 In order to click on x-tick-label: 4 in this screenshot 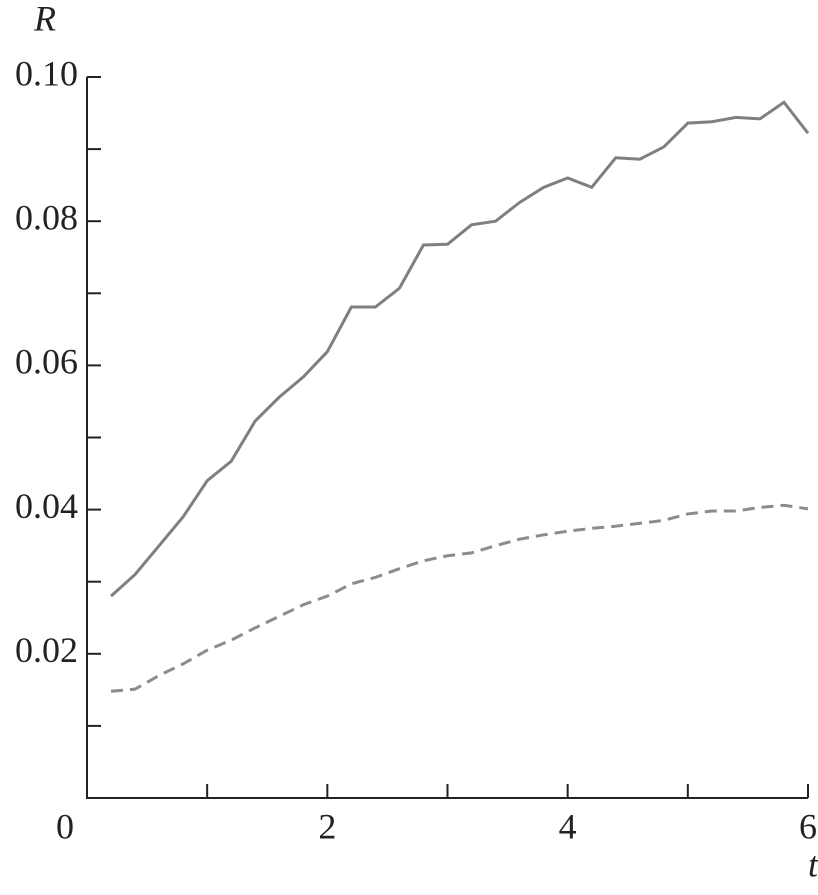, I will do `click(568, 826)`.